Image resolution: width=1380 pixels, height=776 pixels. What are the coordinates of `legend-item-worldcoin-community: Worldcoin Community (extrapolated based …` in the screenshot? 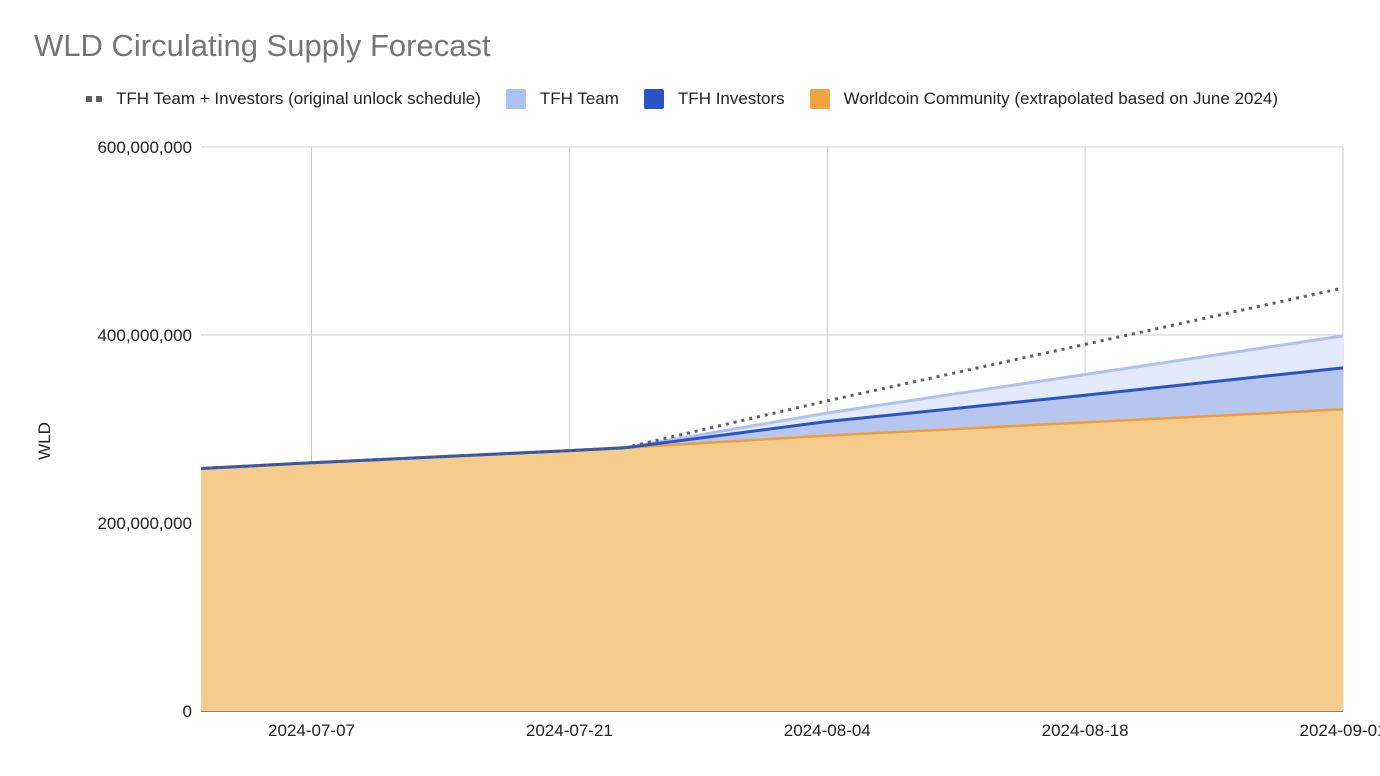 It's located at (1044, 99).